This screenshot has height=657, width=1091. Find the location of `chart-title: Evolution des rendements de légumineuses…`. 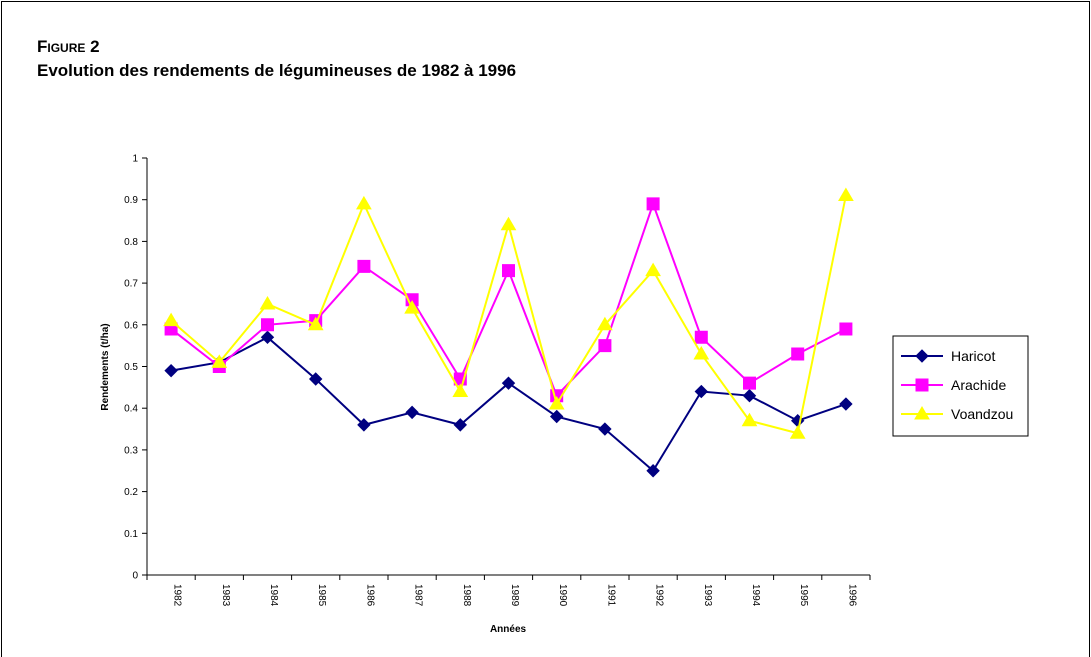

chart-title: Evolution des rendements de légumineuses… is located at coordinates (276, 70).